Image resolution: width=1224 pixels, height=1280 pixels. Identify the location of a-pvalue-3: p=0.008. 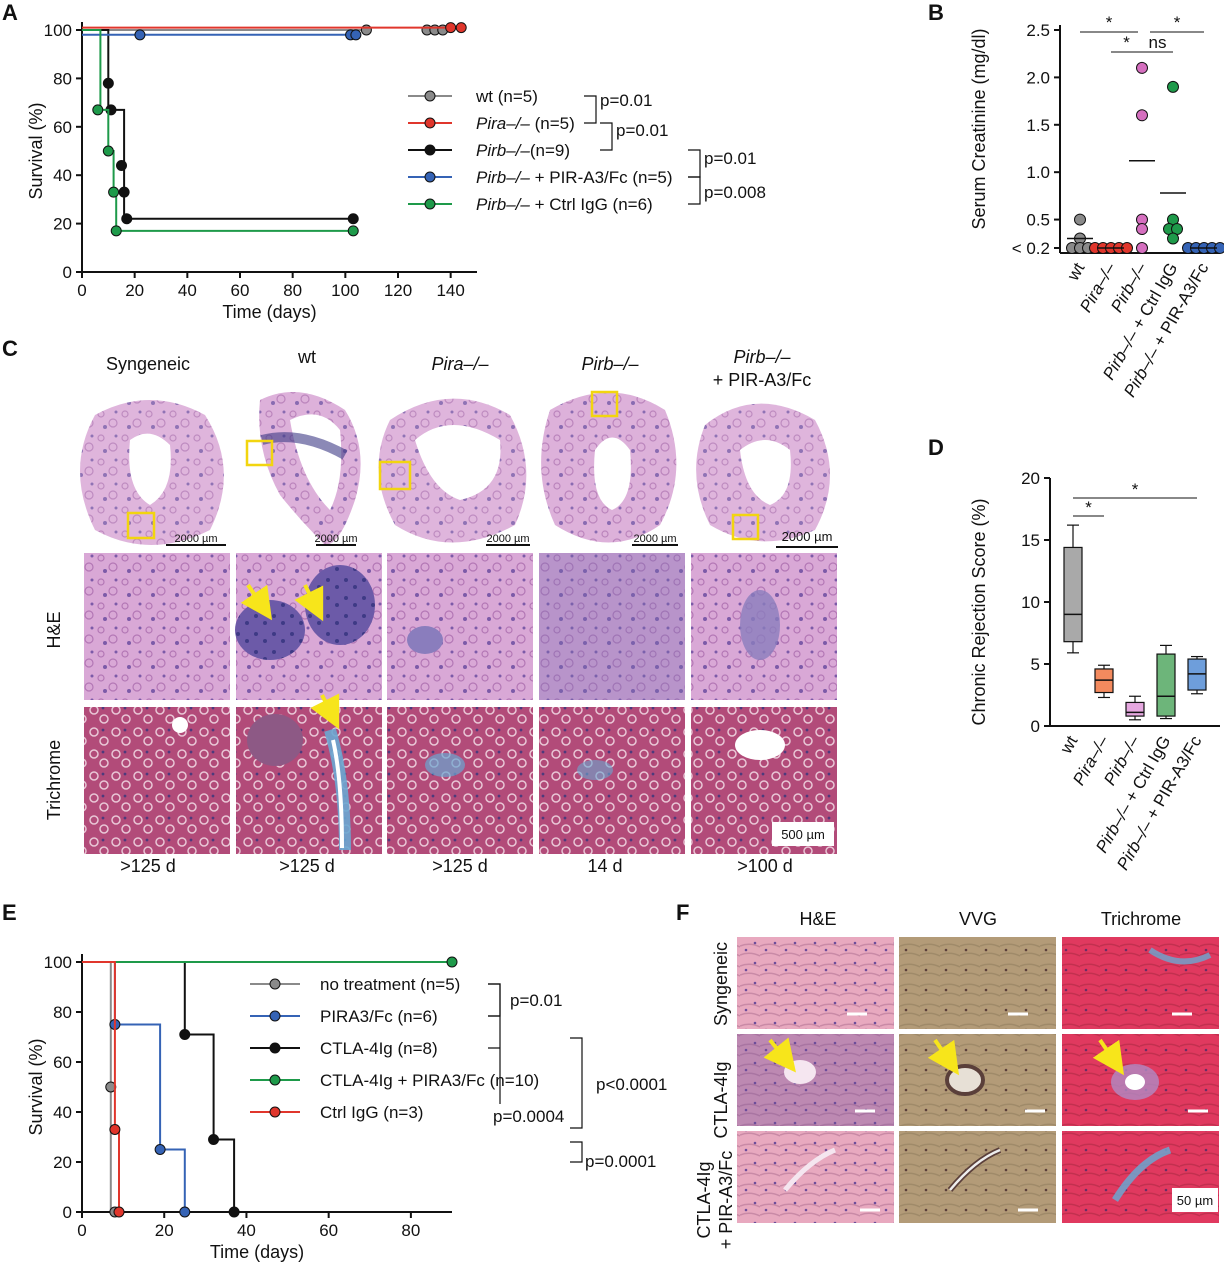
(735, 192).